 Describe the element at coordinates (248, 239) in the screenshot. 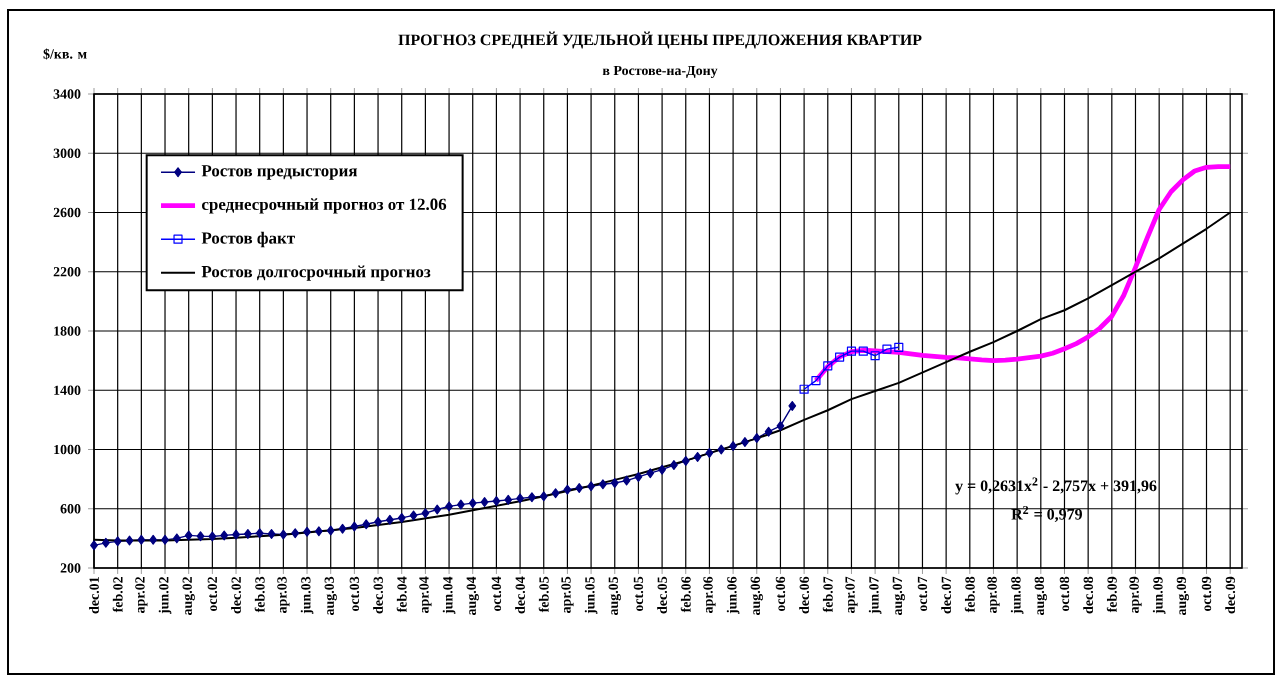

I see `legend-label: Ростов факт` at that location.